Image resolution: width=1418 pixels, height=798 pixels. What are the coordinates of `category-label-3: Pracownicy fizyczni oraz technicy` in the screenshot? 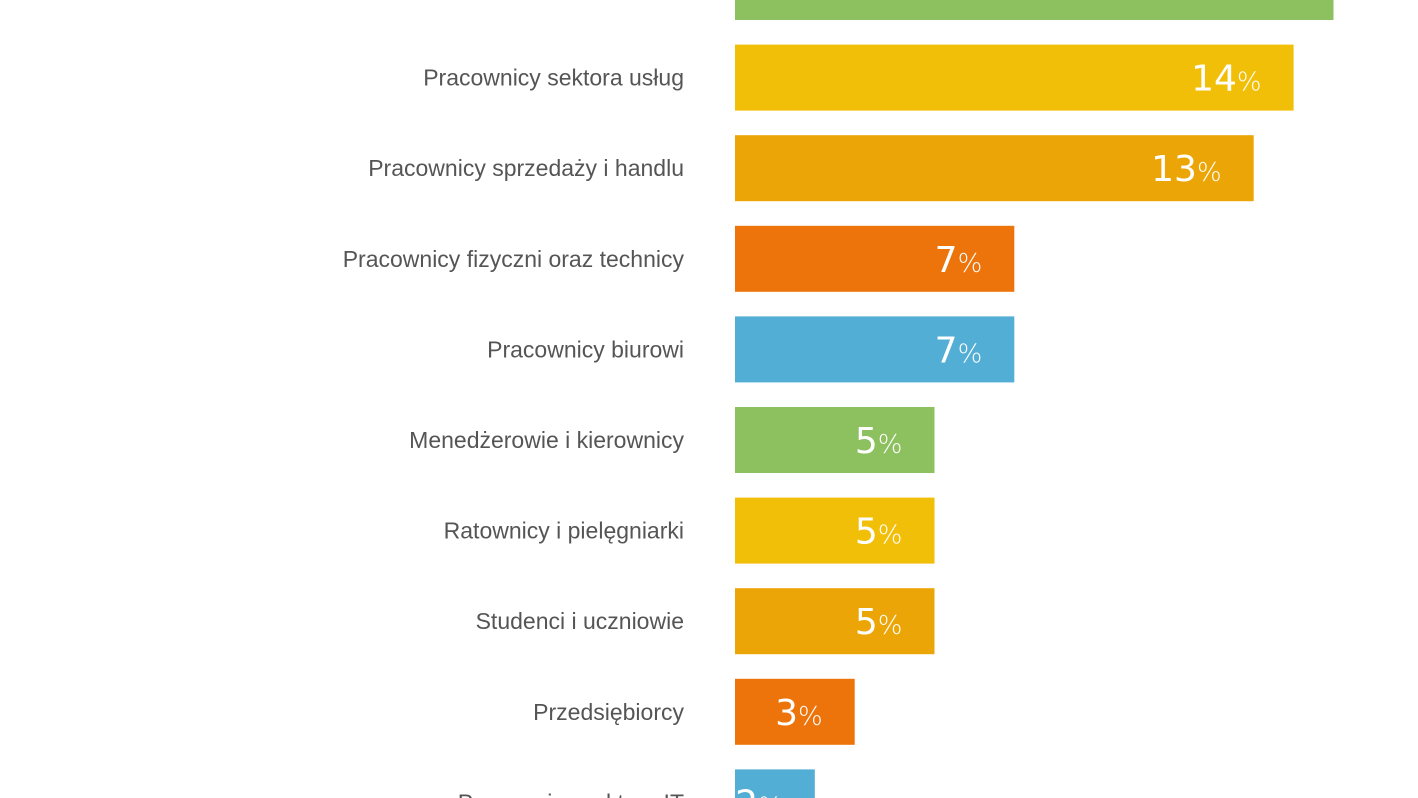 It's located at (514, 259).